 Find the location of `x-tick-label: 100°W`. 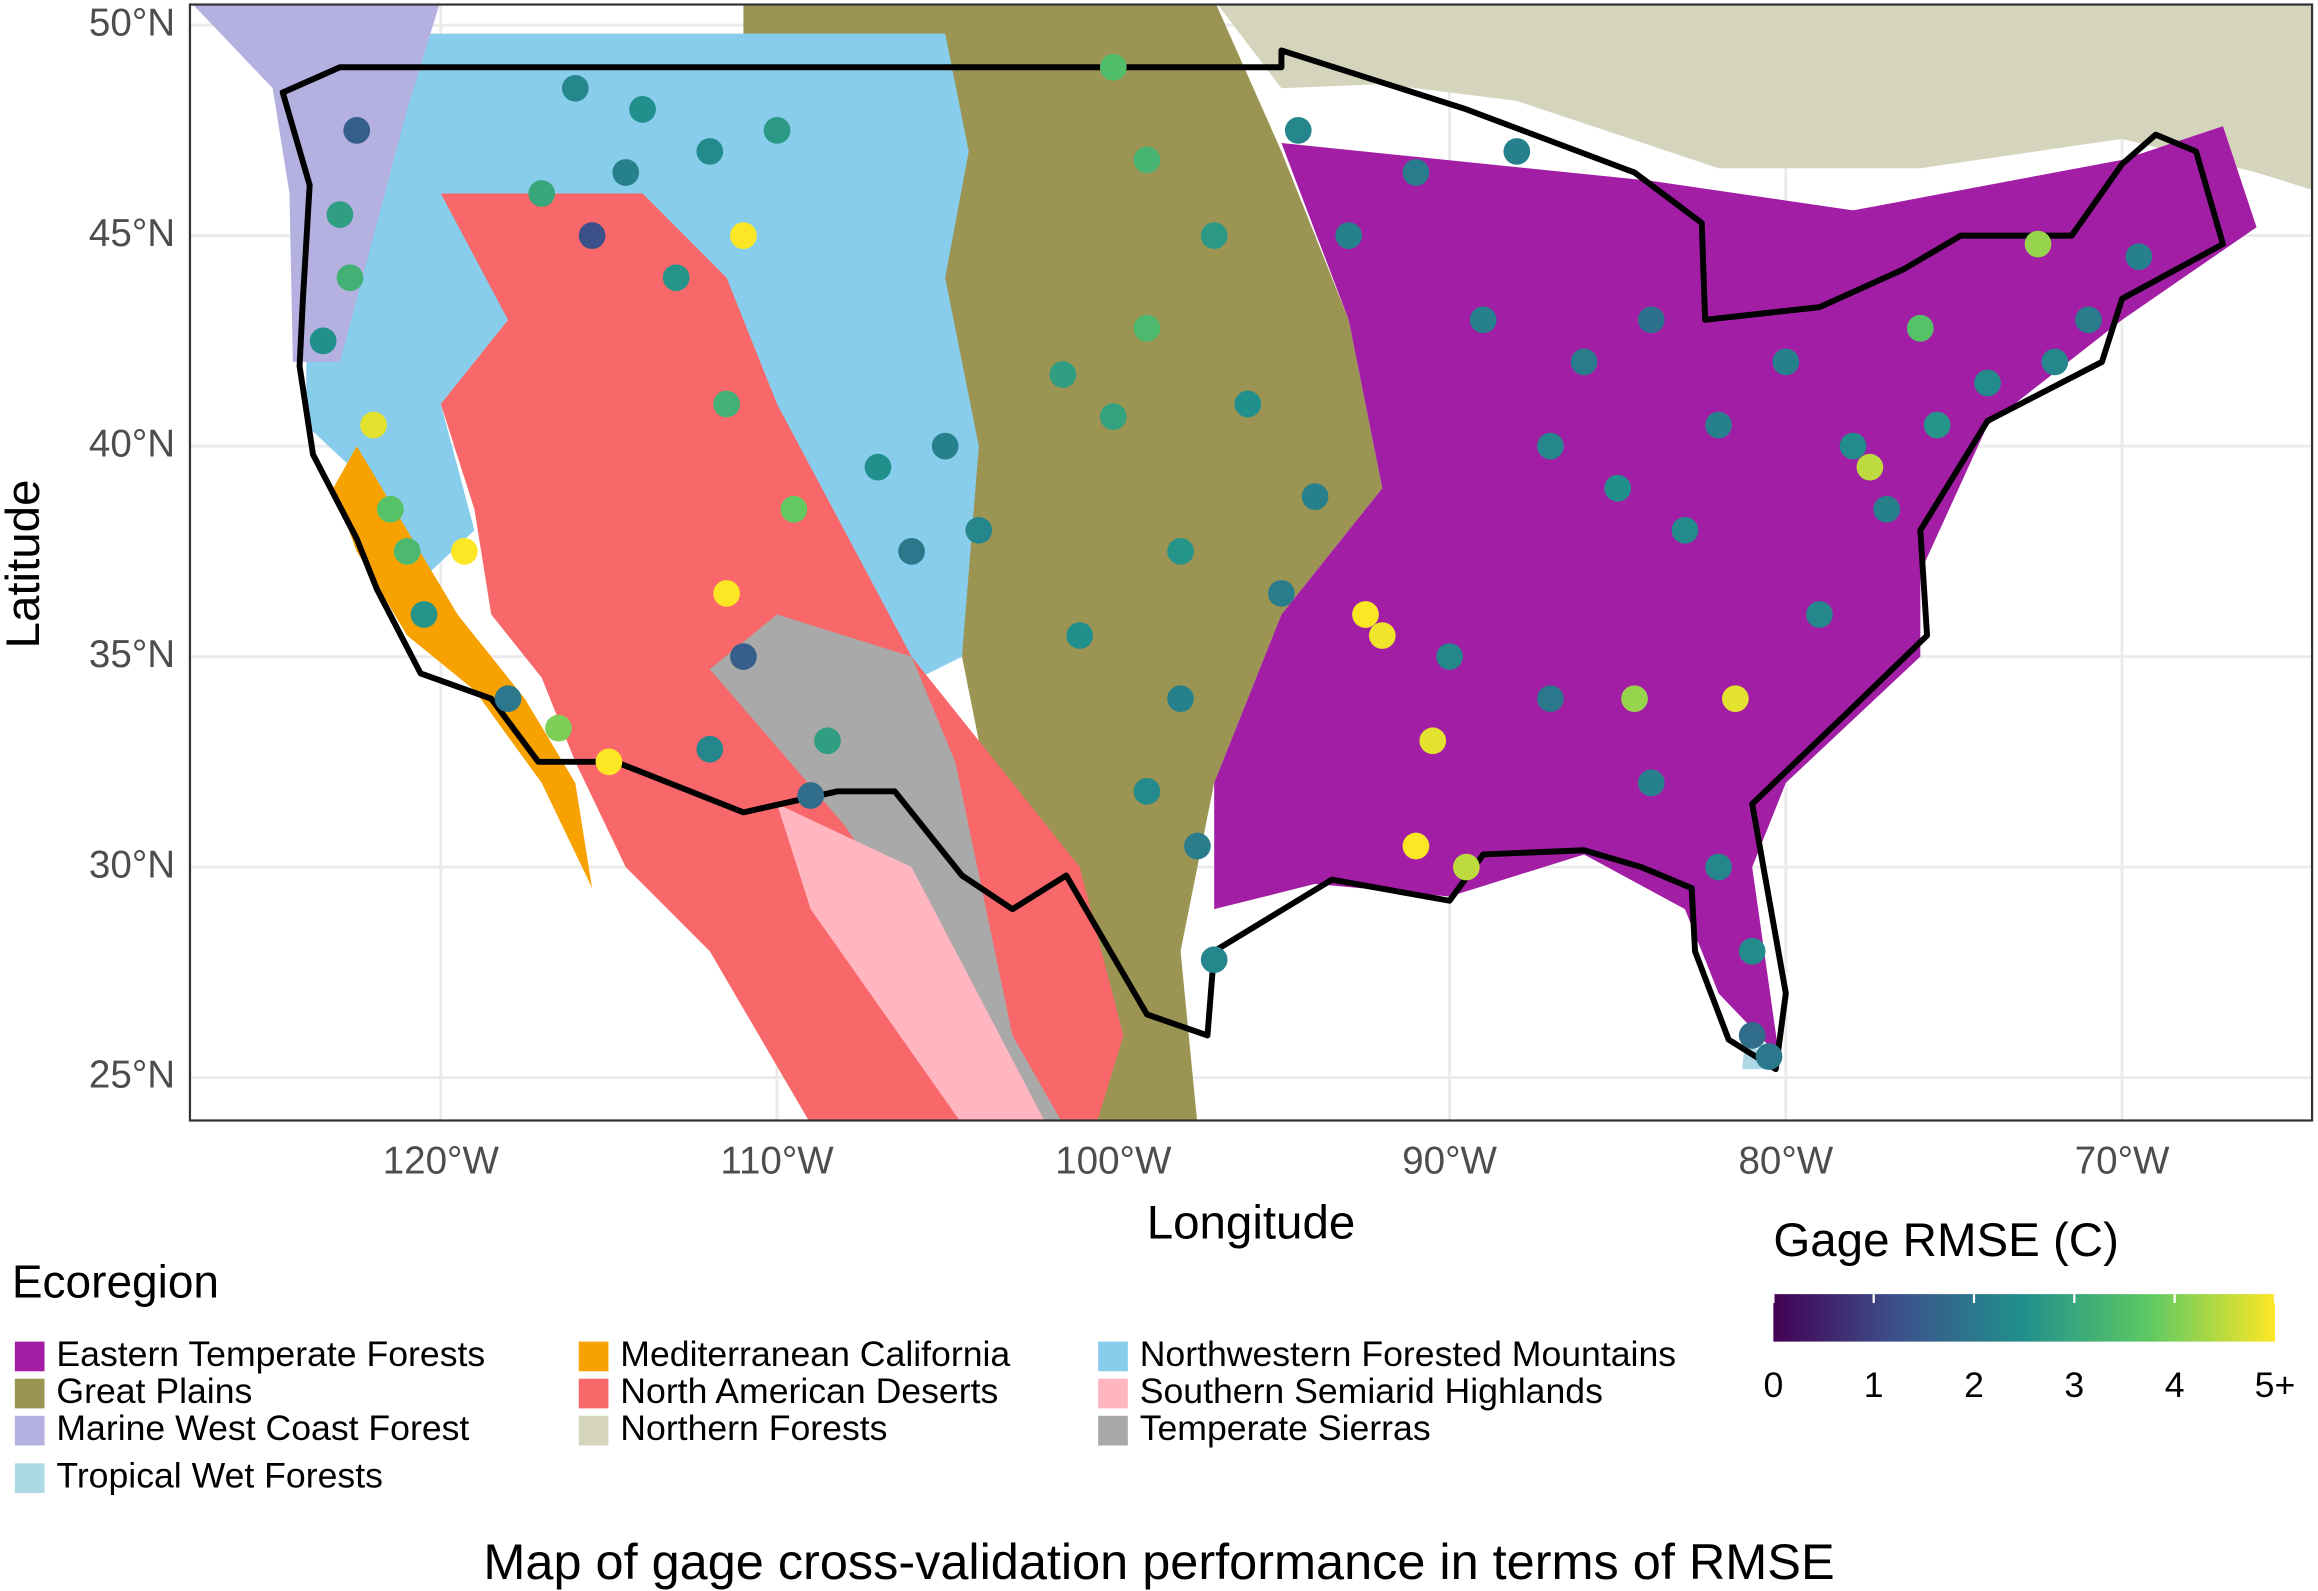

x-tick-label: 100°W is located at coordinates (1113, 1161).